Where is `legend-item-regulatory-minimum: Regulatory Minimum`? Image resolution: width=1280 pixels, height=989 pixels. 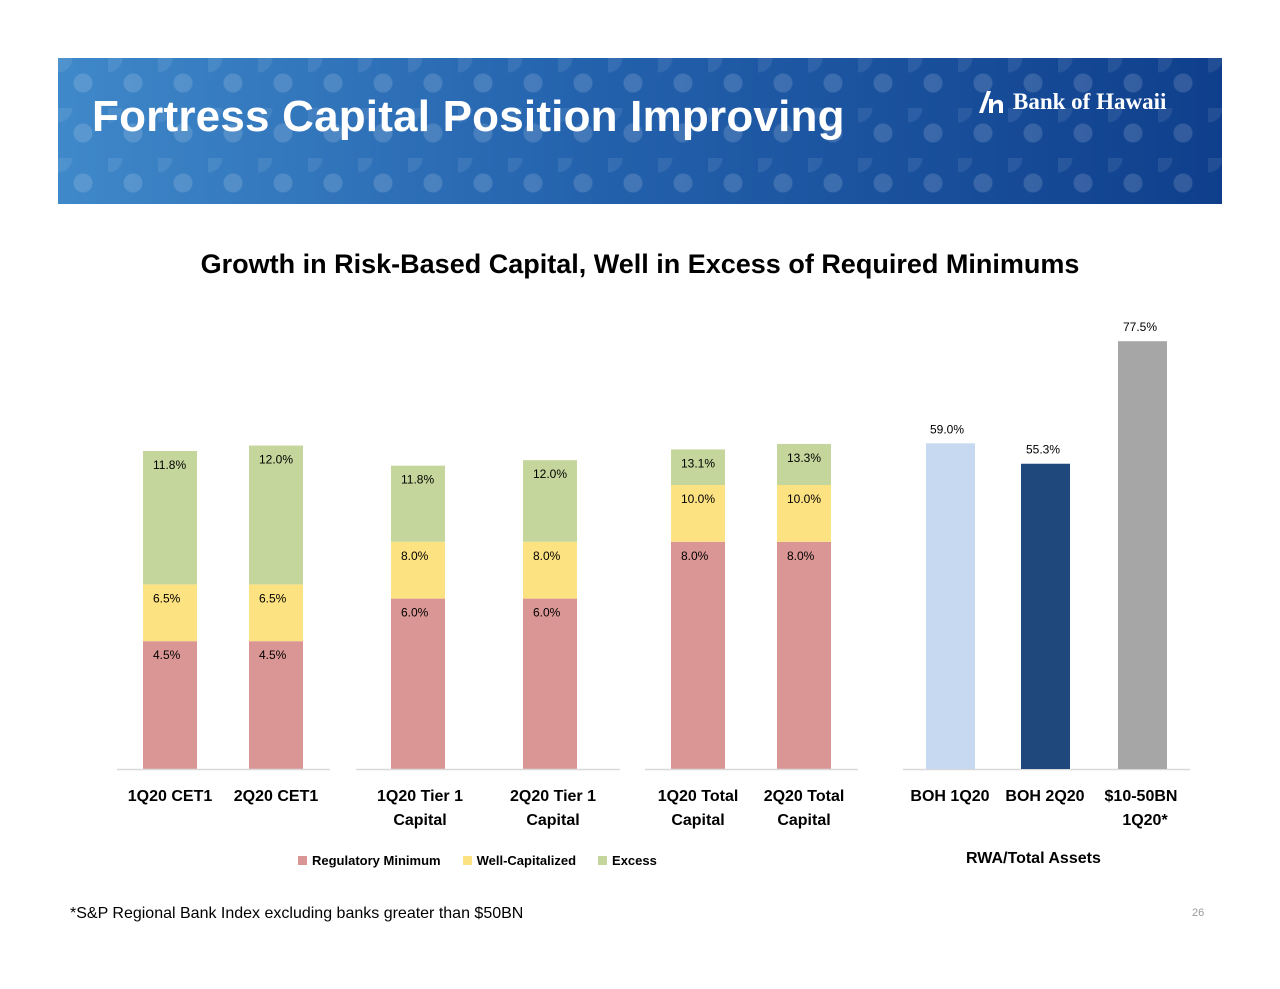 legend-item-regulatory-minimum: Regulatory Minimum is located at coordinates (369, 860).